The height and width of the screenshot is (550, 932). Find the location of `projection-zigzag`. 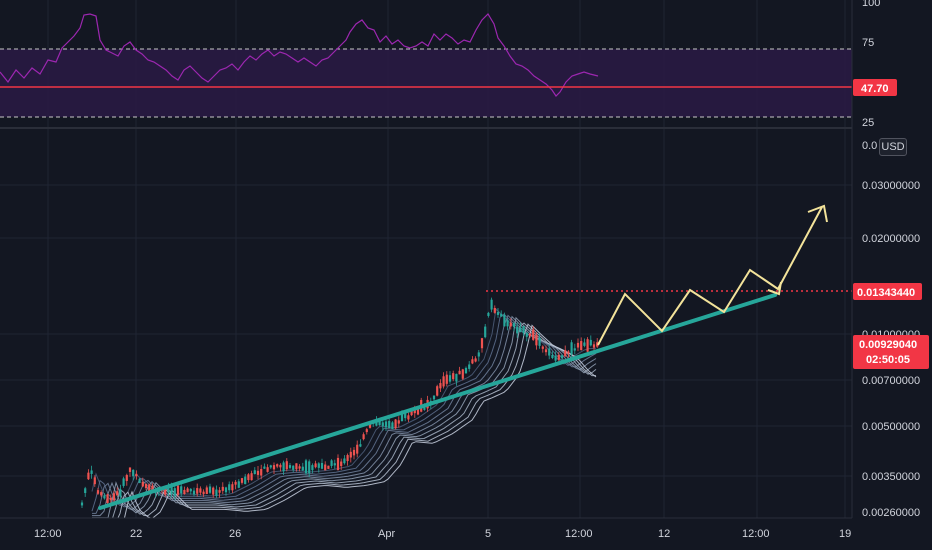

projection-zigzag is located at coordinates (710, 276).